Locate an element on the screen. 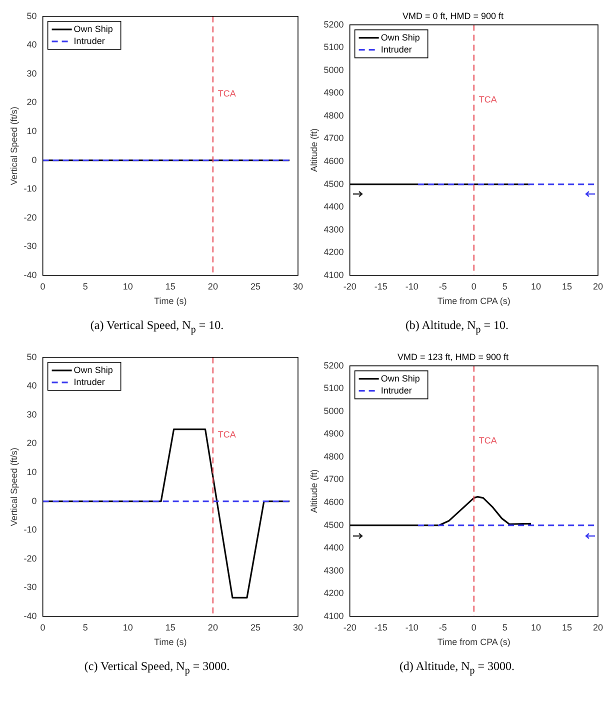 The image size is (615, 704). y-tick-label: 5000 is located at coordinates (334, 69).